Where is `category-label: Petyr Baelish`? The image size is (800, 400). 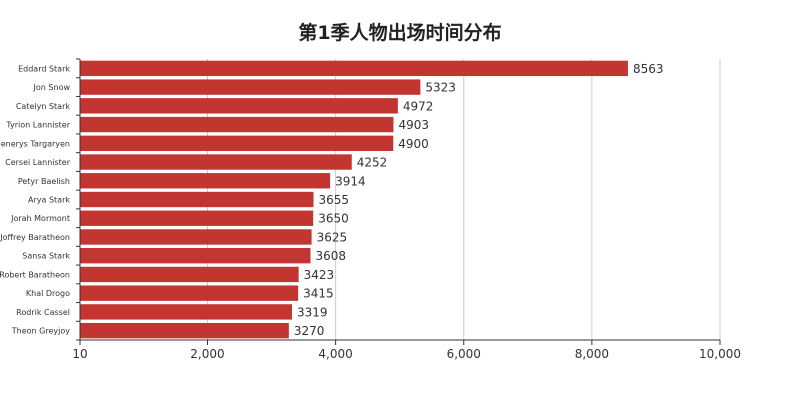
category-label: Petyr Baelish is located at coordinates (44, 181).